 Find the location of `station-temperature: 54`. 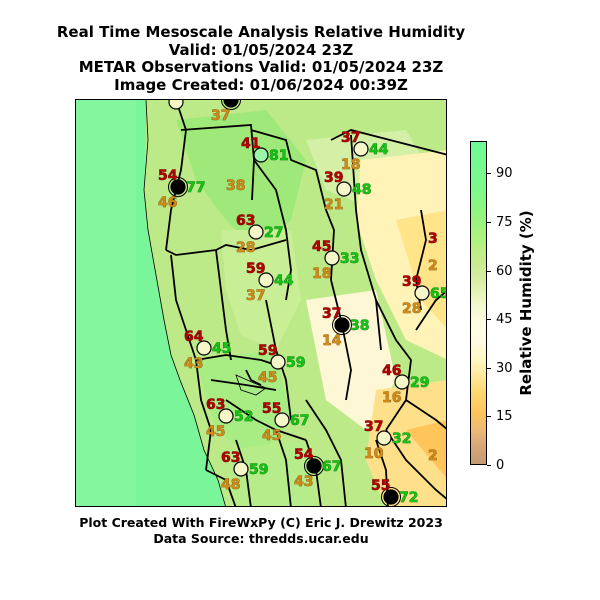

station-temperature: 54 is located at coordinates (168, 176).